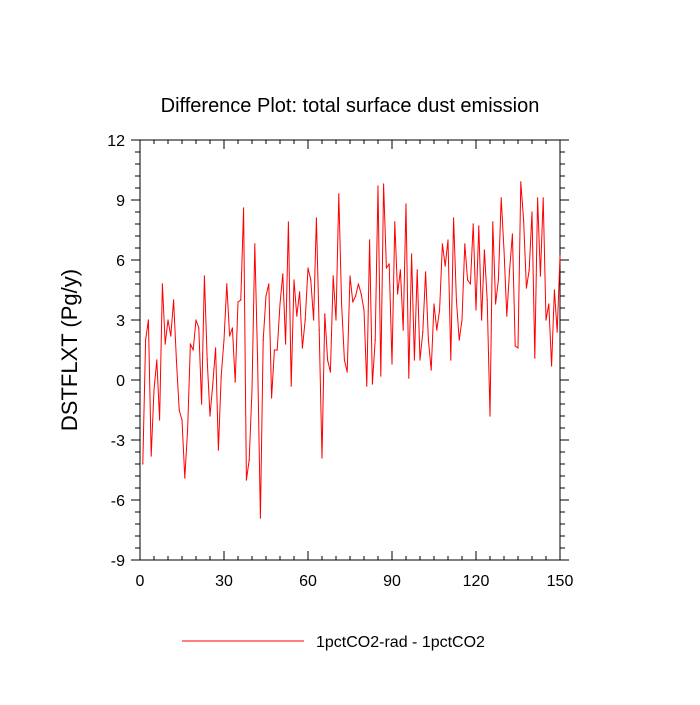 The image size is (700, 705). I want to click on y-tick-label: -9, so click(118, 561).